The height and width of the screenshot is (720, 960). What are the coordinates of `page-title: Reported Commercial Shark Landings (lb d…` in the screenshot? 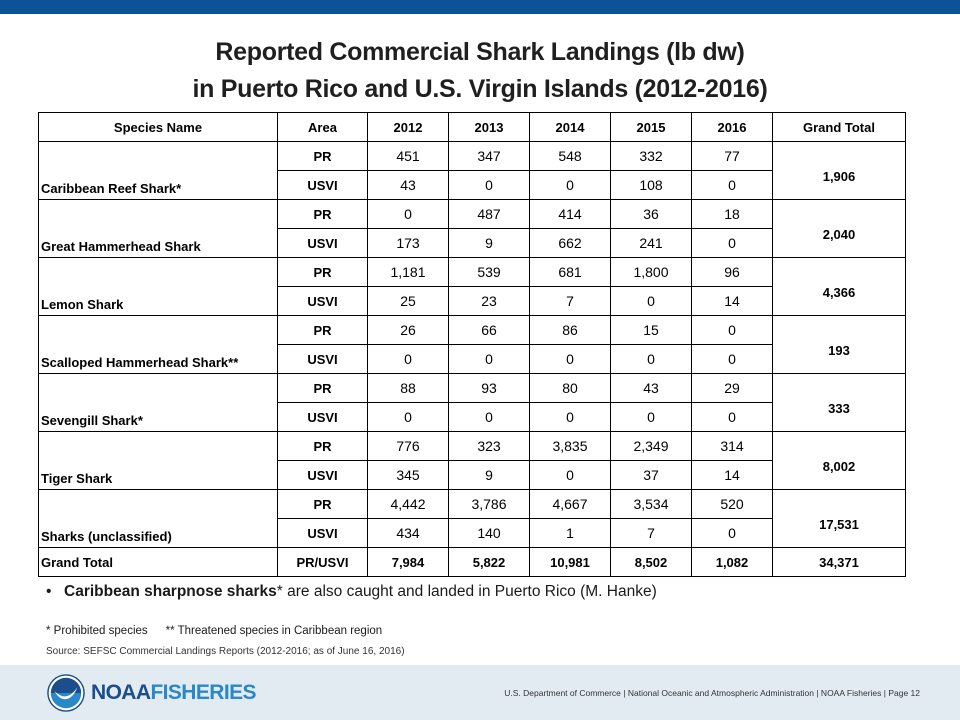 It's located at (480, 71).